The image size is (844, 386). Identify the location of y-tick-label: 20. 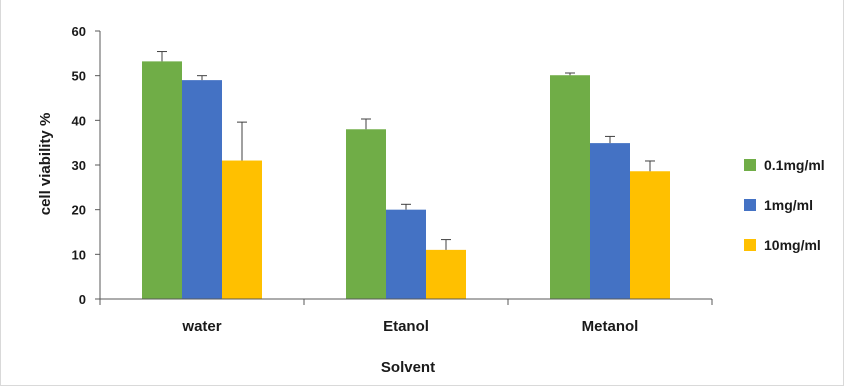
(79, 210).